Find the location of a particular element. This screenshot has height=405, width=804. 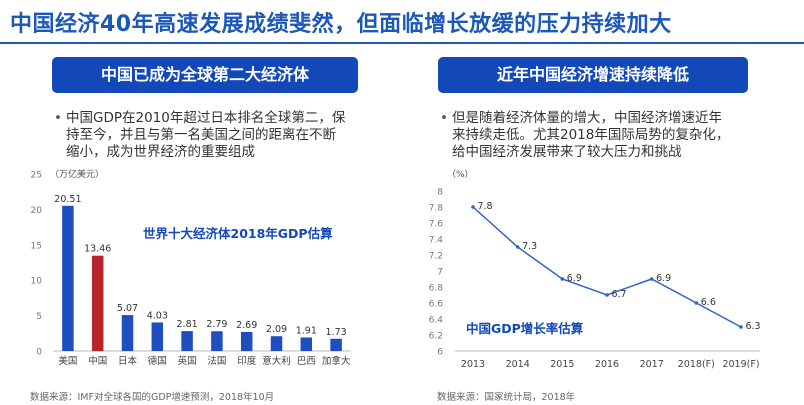

line-value-label: 6.7 is located at coordinates (618, 294).